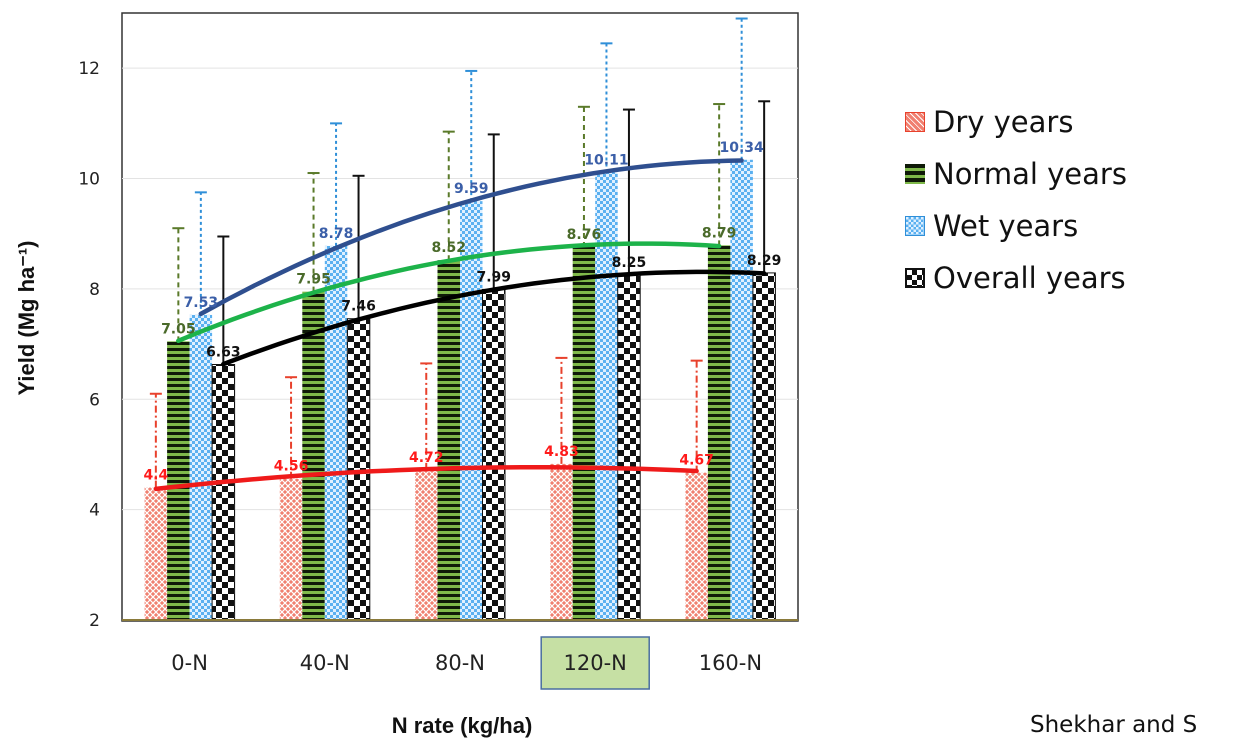  What do you see at coordinates (89, 180) in the screenshot?
I see `y-tick-label: 10` at bounding box center [89, 180].